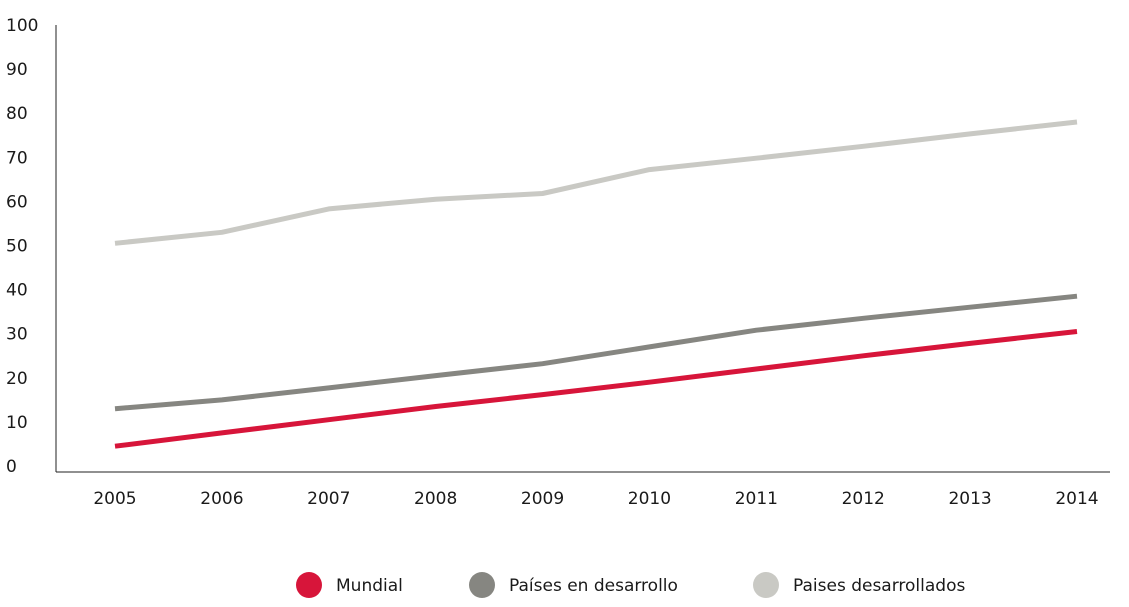 The height and width of the screenshot is (607, 1129). What do you see at coordinates (369, 586) in the screenshot?
I see `legend-label-1: Mundial` at bounding box center [369, 586].